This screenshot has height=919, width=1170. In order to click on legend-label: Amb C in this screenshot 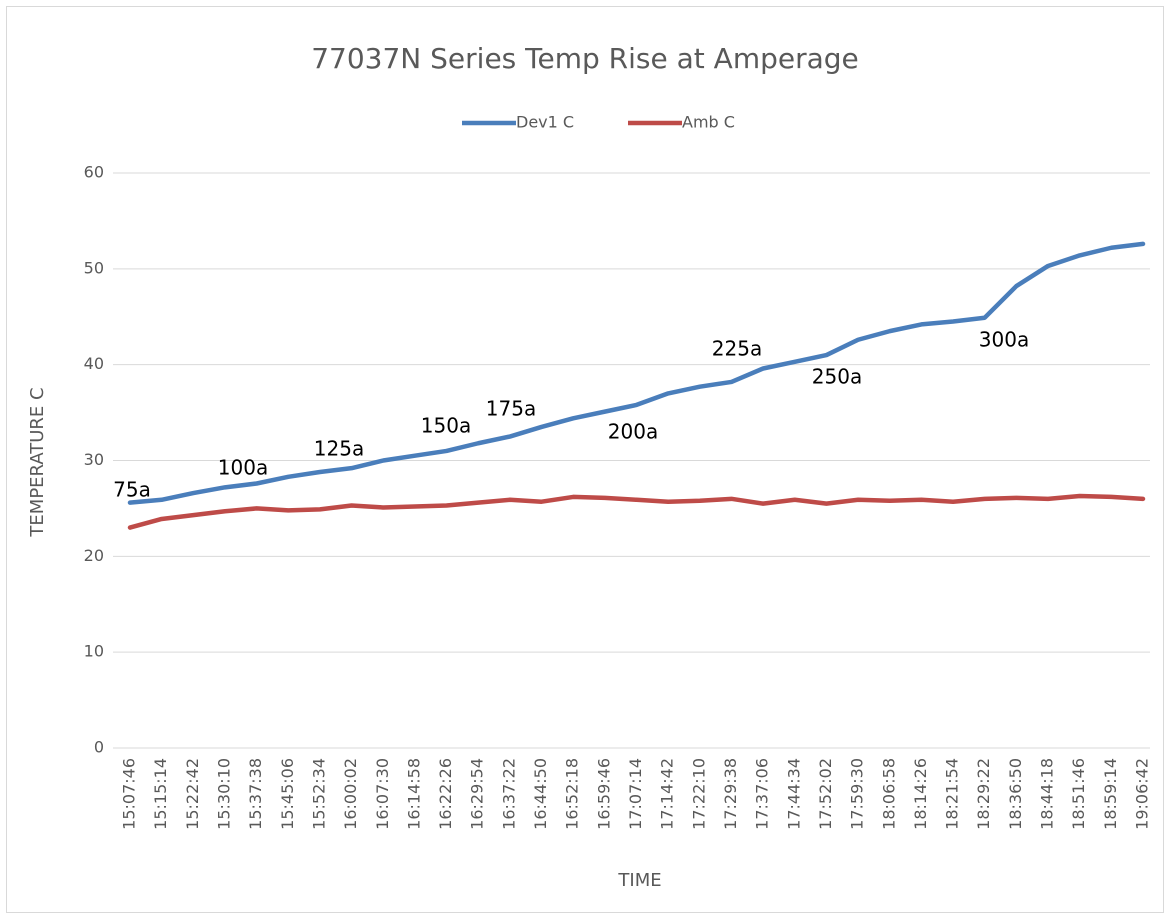, I will do `click(708, 122)`.